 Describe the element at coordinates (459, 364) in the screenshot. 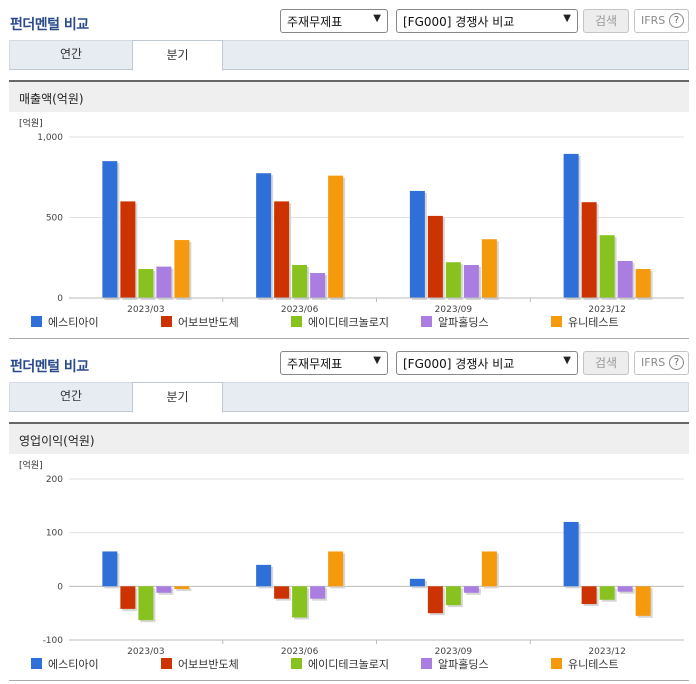

I see `compare-group-value: [FG000] 경쟁사 비교` at that location.